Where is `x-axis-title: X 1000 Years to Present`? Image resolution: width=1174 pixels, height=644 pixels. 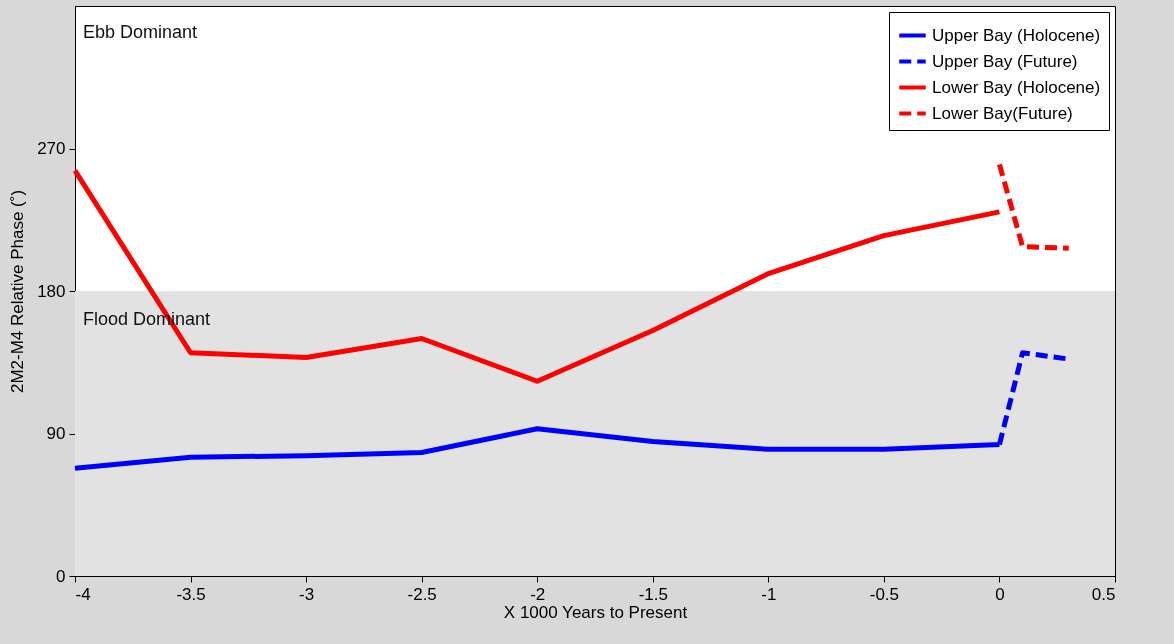 x-axis-title: X 1000 Years to Present is located at coordinates (595, 612).